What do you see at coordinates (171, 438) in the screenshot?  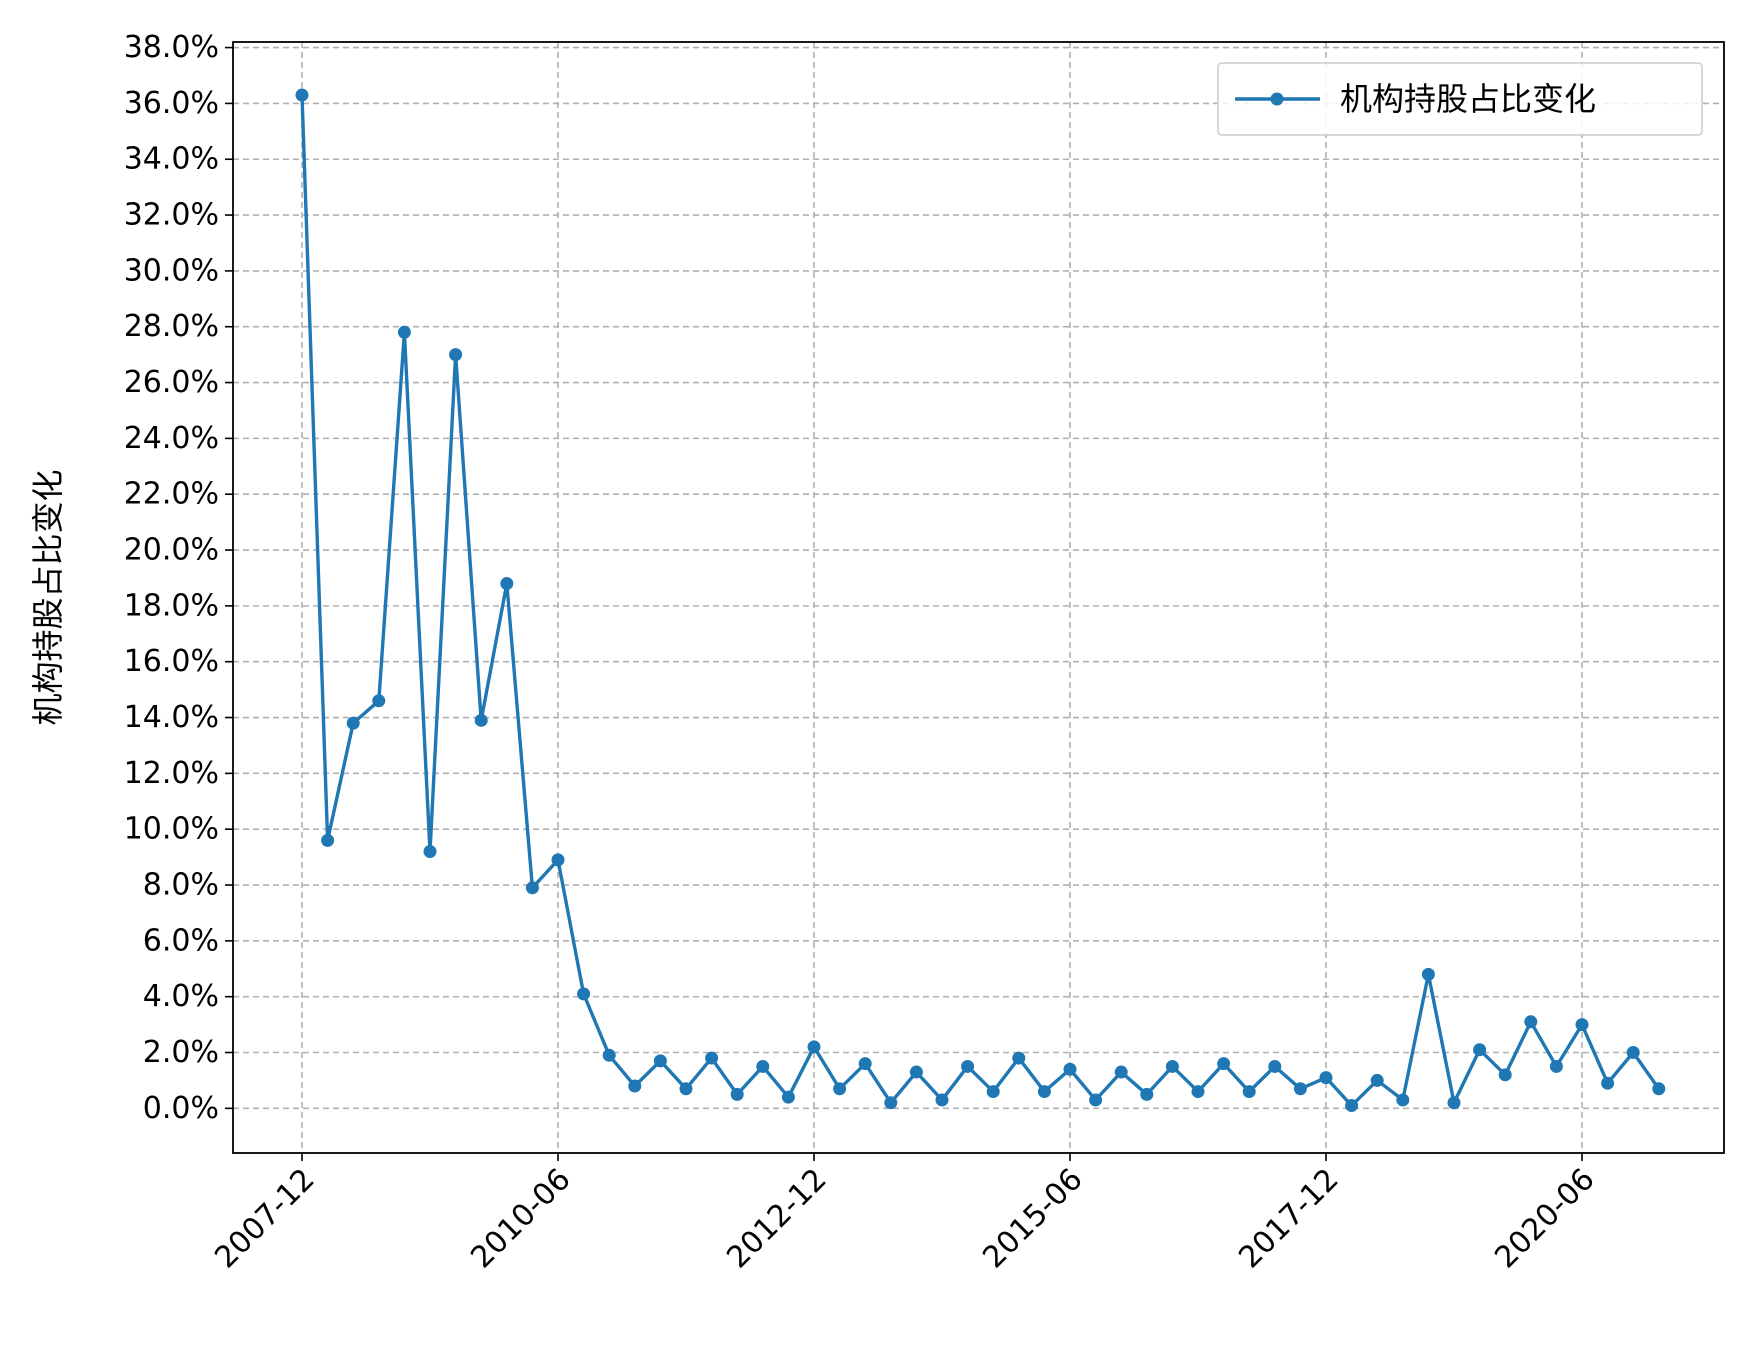 I see `y-tick-label: 24.0%` at bounding box center [171, 438].